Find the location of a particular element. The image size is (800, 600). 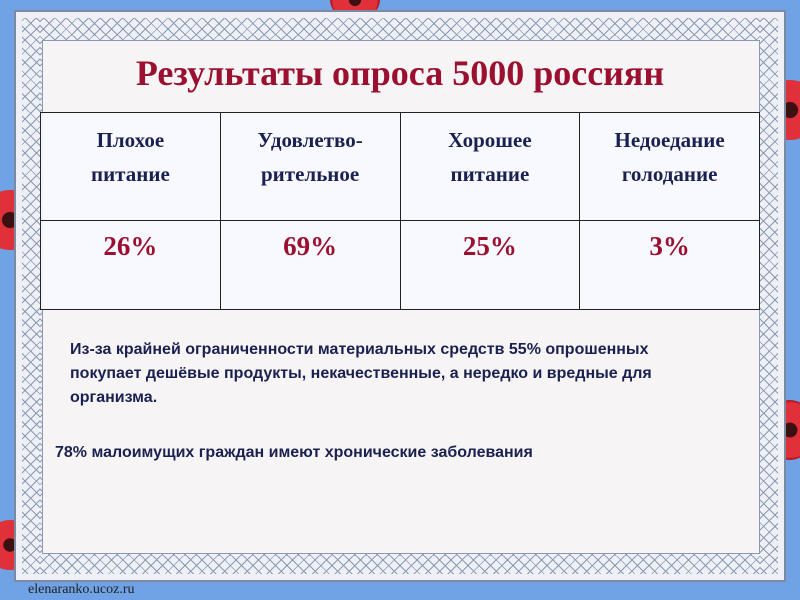

value-cell: 26% is located at coordinates (130, 265).